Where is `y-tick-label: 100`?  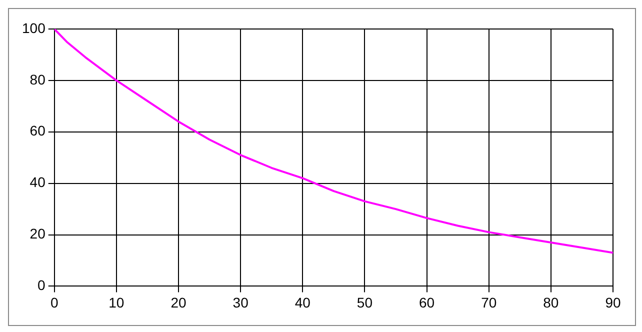
y-tick-label: 100 is located at coordinates (34, 28).